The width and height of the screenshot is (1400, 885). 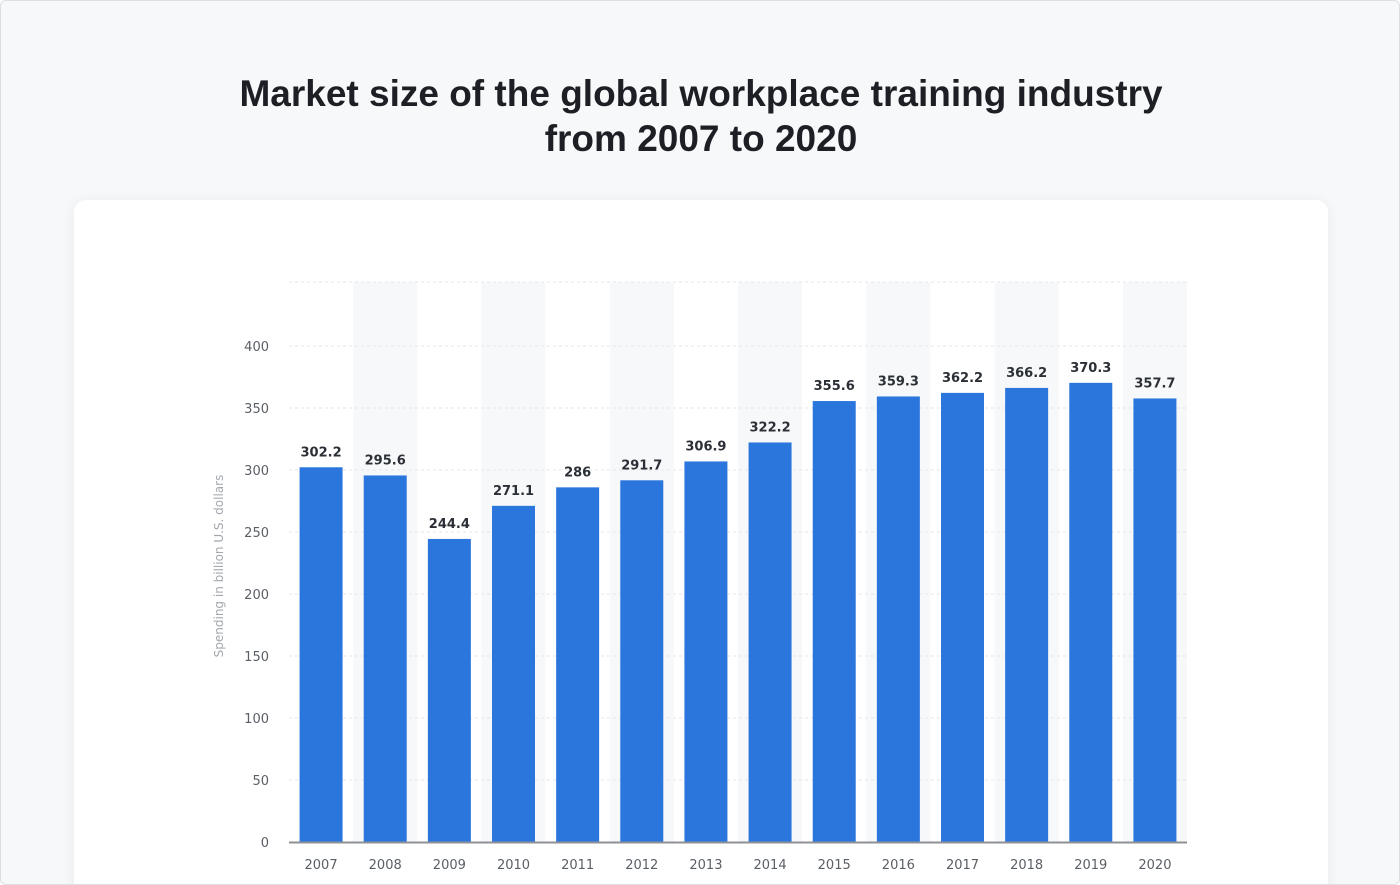 I want to click on value-label: 306.9, so click(x=705, y=446).